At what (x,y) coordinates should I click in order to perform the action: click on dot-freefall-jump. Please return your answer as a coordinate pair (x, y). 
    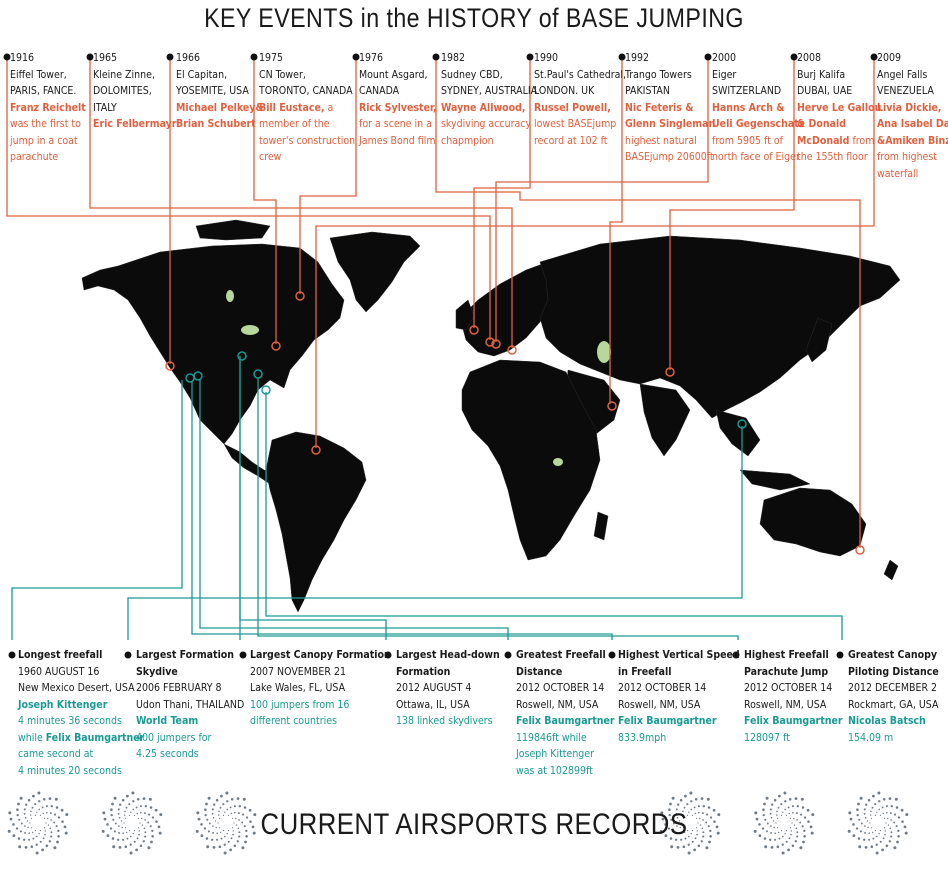
    Looking at the image, I should click on (736, 655).